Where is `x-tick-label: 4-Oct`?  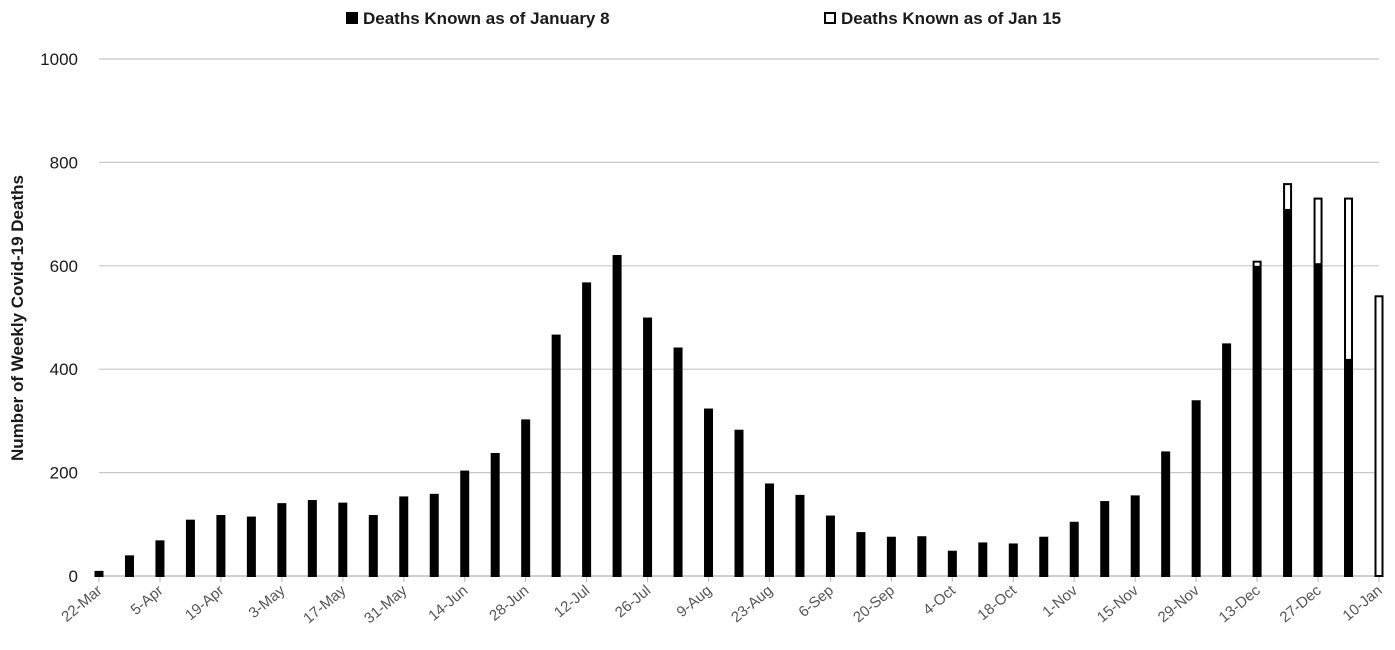
x-tick-label: 4-Oct is located at coordinates (940, 600).